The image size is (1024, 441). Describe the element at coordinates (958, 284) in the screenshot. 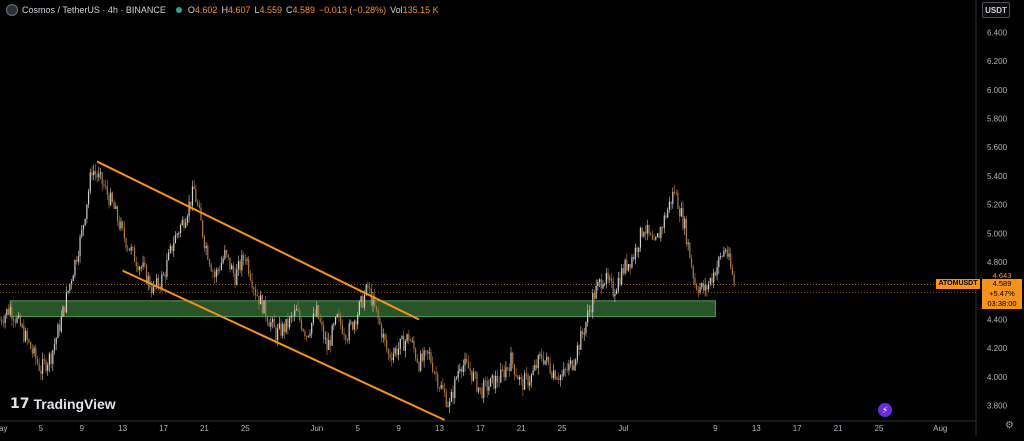

I see `symbol-price-tag: ATOMUSDT` at that location.